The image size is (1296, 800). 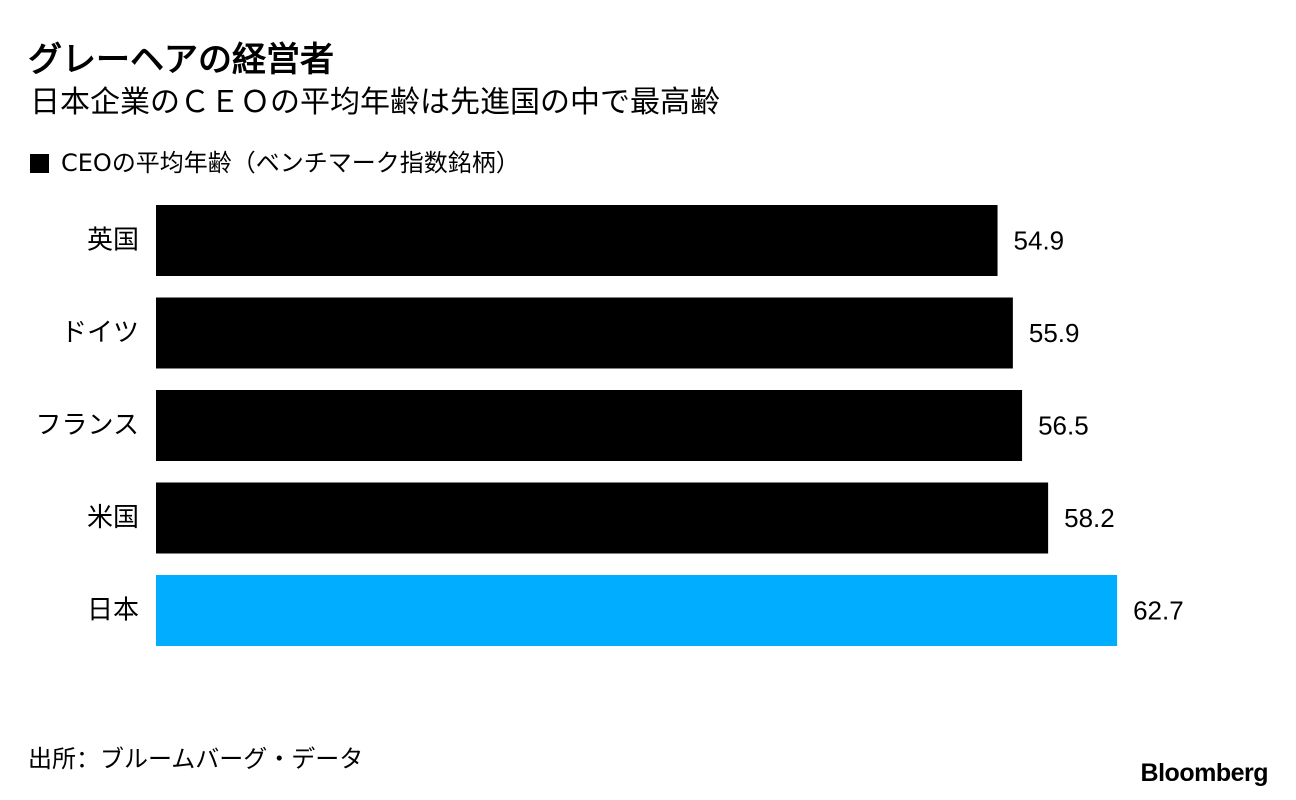 I want to click on legend-label: CEOの平均年齢（ベンチマーク指数銘柄）, so click(x=290, y=163).